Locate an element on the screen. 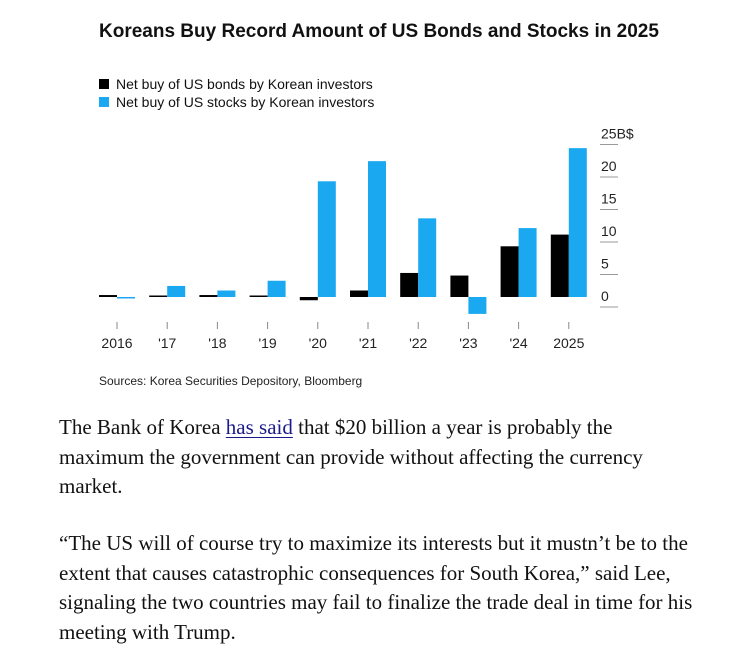  y-tick-label-4: 20 is located at coordinates (609, 166).